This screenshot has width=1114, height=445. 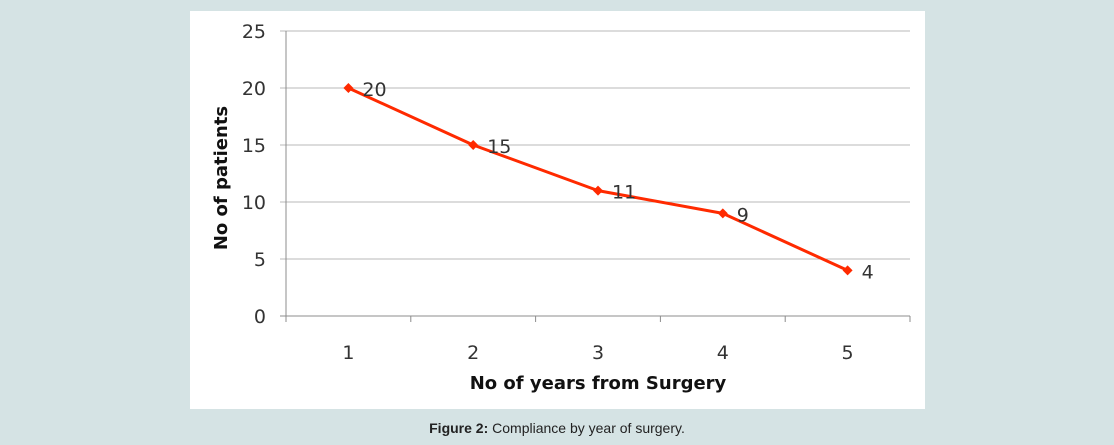 I want to click on caption-text: Compliance by year of surgery., so click(x=586, y=428).